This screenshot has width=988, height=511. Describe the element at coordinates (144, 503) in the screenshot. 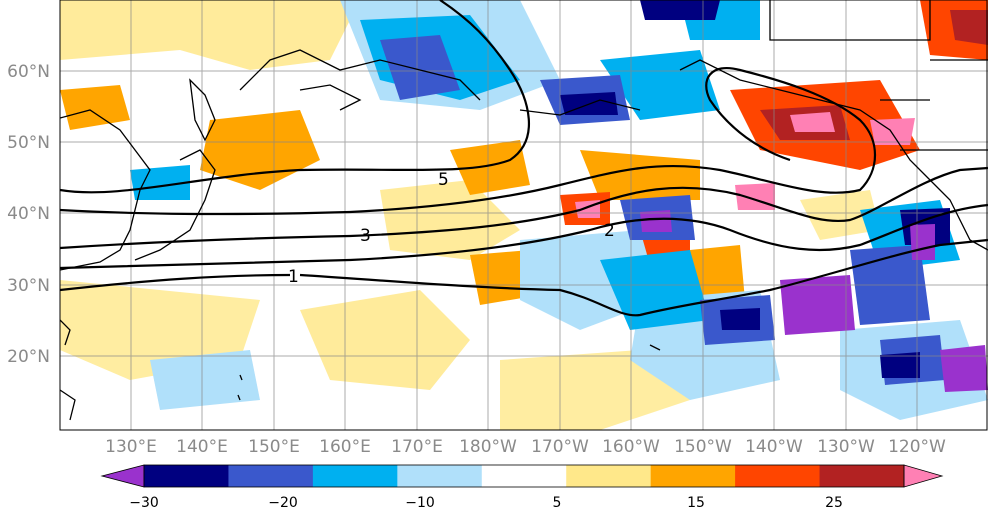

I see `colorbar-tick-label: −30` at that location.